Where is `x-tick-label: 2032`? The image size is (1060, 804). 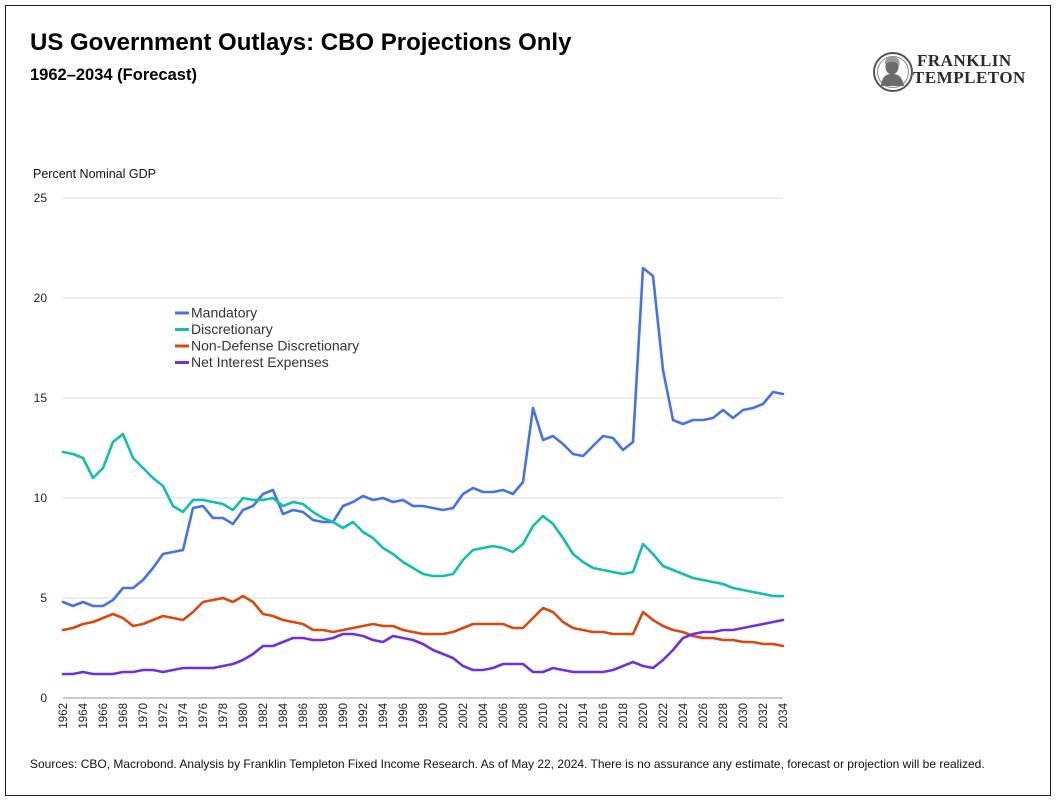 x-tick-label: 2032 is located at coordinates (764, 716).